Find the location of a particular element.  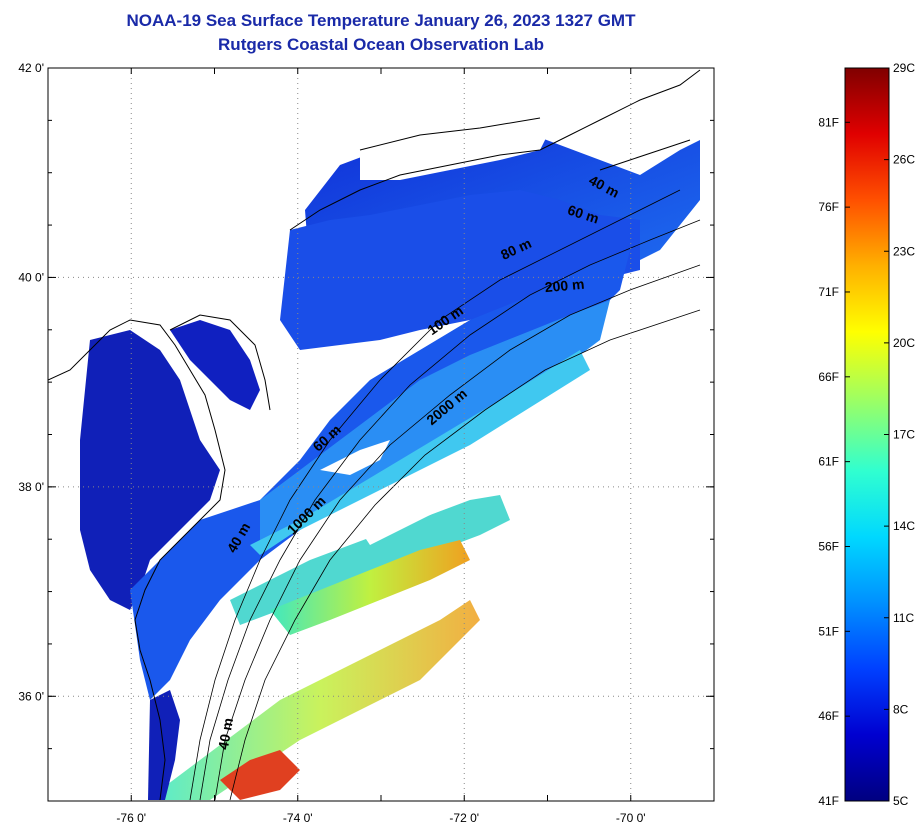

depth-label-200m: 200 m is located at coordinates (564, 285).